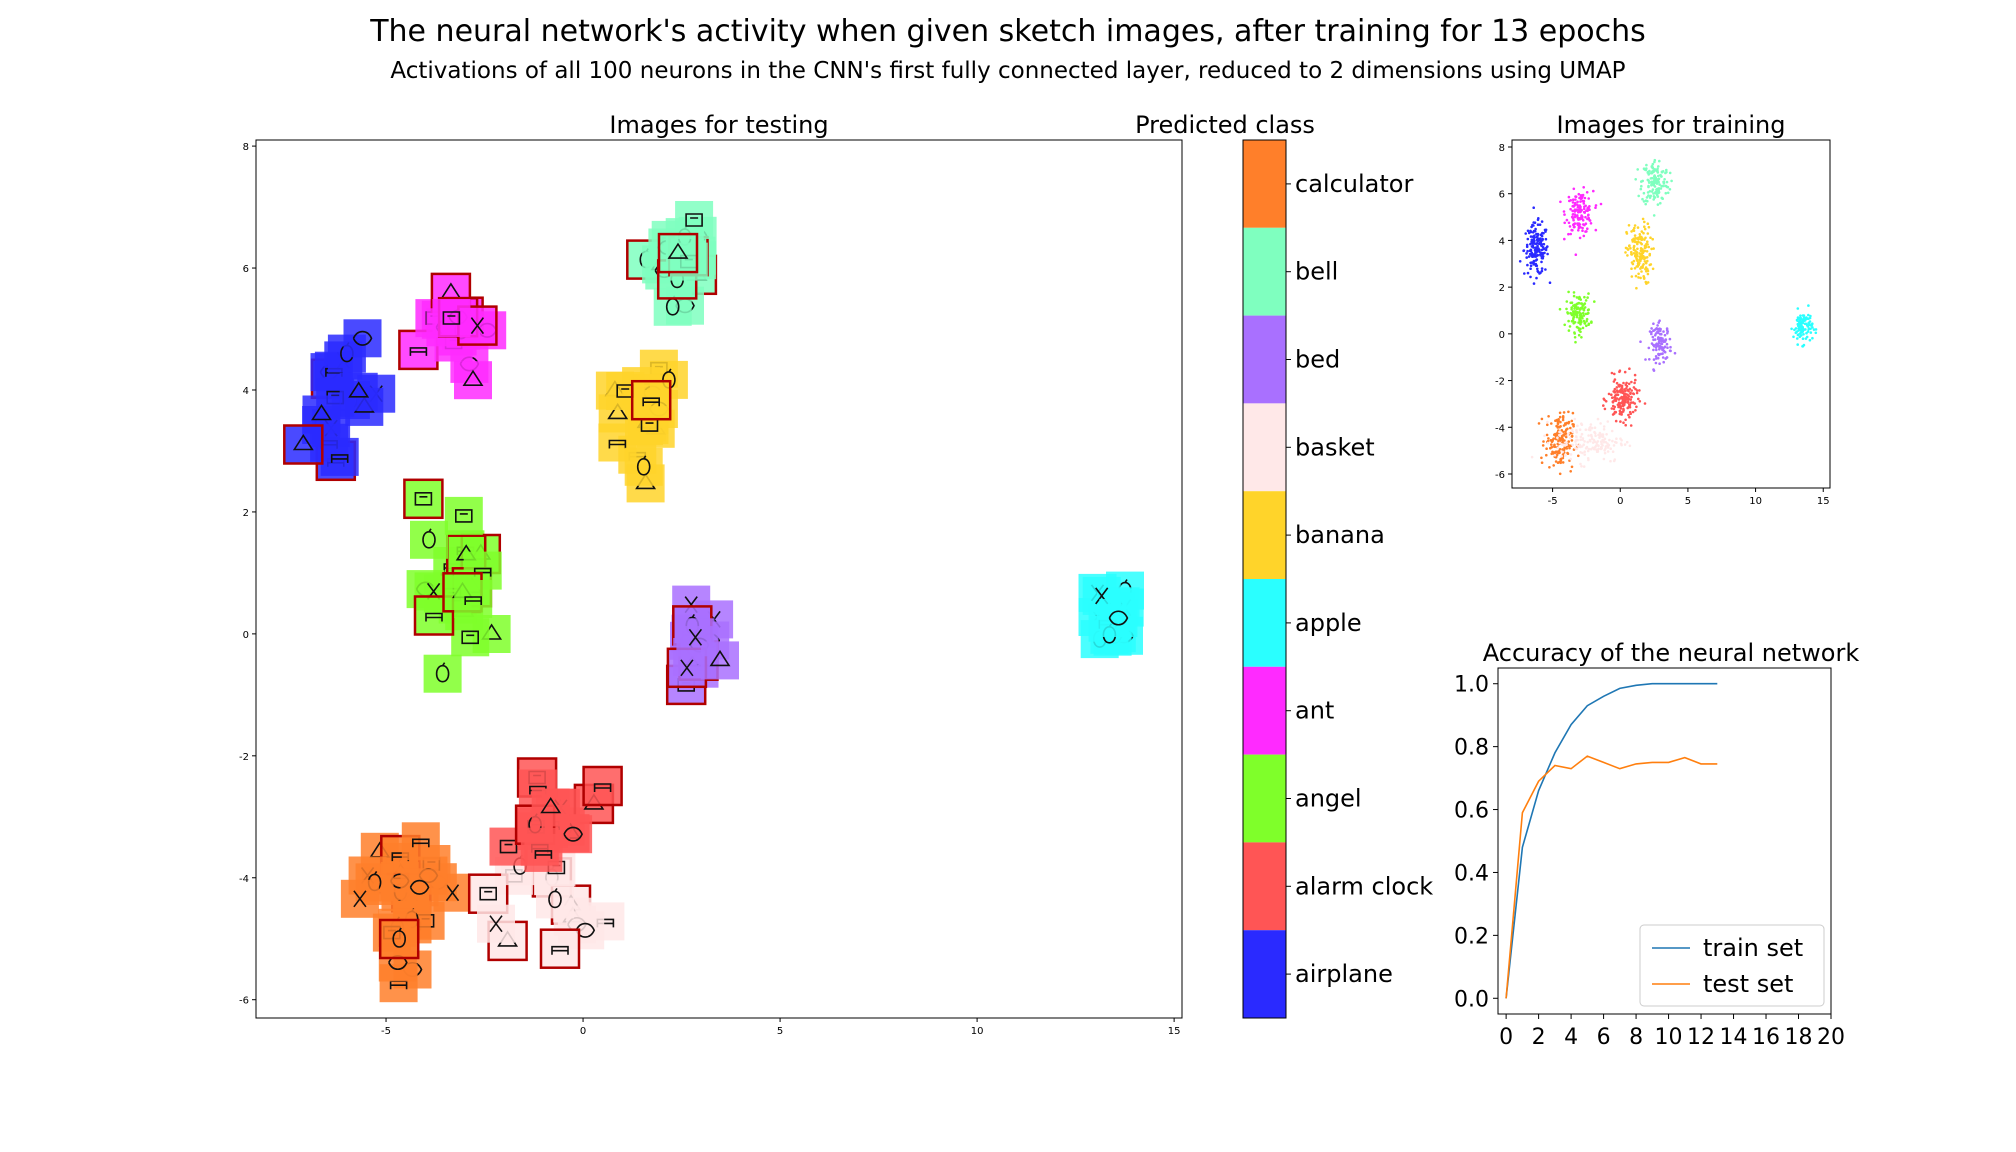 This screenshot has width=2016, height=1152. What do you see at coordinates (1500, 475) in the screenshot?
I see `y-tick-label: -6` at bounding box center [1500, 475].